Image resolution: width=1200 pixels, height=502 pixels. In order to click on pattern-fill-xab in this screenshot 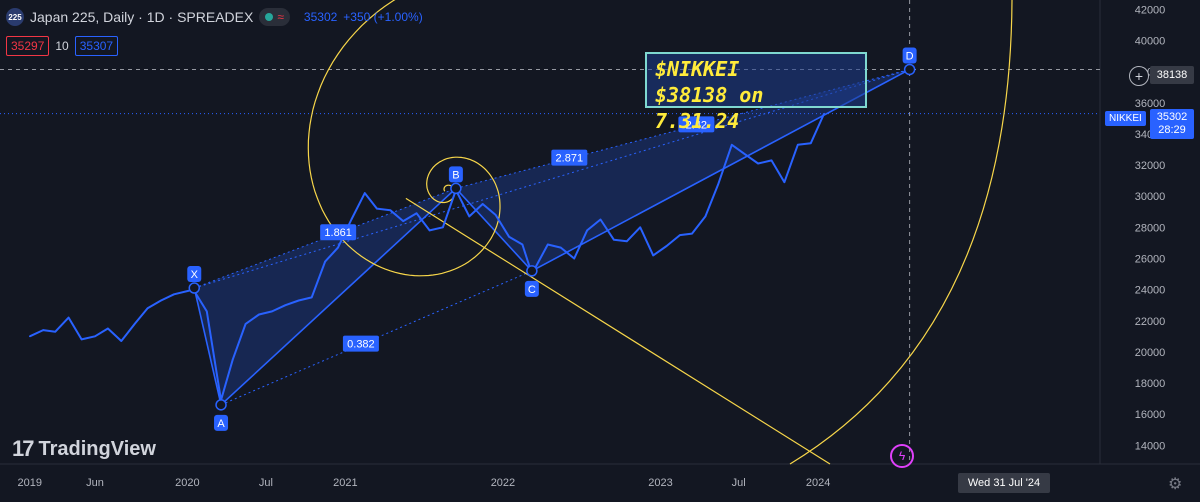, I will do `click(325, 296)`.